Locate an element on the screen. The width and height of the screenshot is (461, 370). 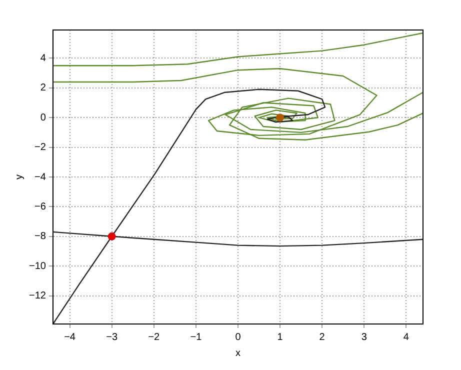
x-tick-label: 1 is located at coordinates (280, 337).